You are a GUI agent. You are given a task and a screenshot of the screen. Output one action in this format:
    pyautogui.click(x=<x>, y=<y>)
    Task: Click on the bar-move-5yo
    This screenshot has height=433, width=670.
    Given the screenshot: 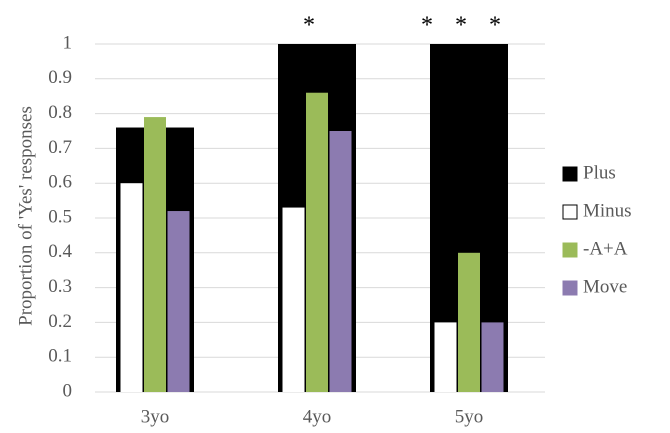 What is the action you would take?
    pyautogui.click(x=492, y=357)
    